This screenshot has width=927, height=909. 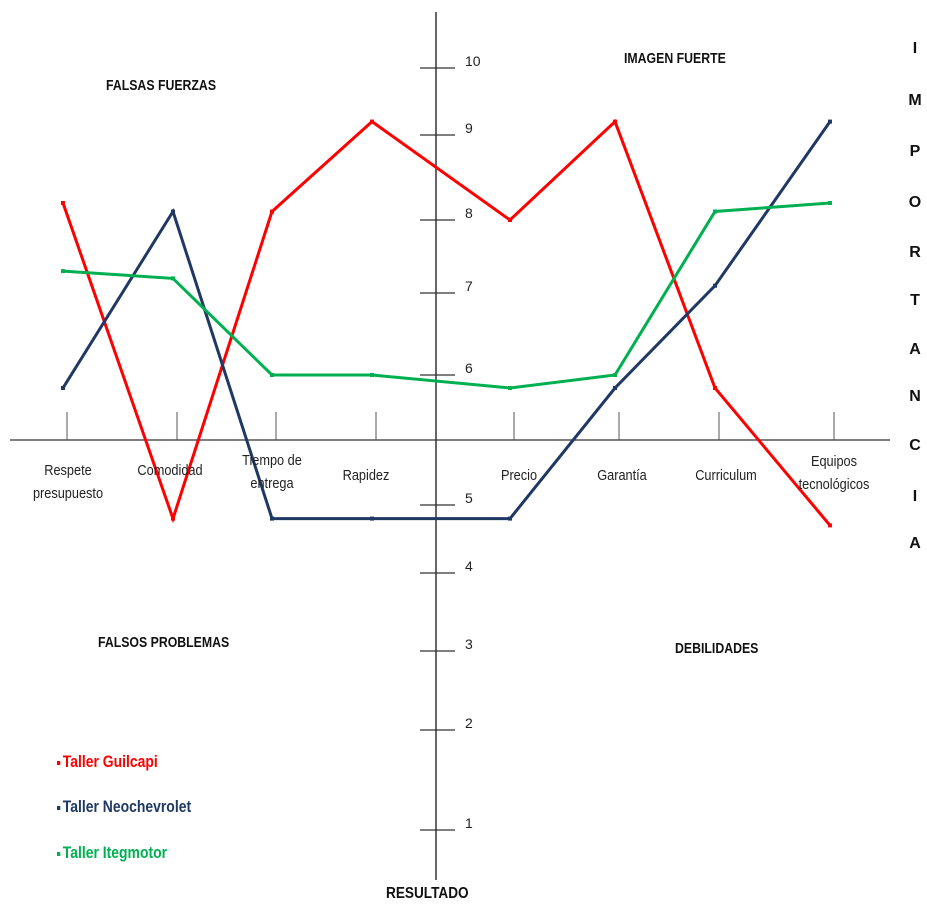 What do you see at coordinates (469, 128) in the screenshot?
I see `y-tick-label-9: 9` at bounding box center [469, 128].